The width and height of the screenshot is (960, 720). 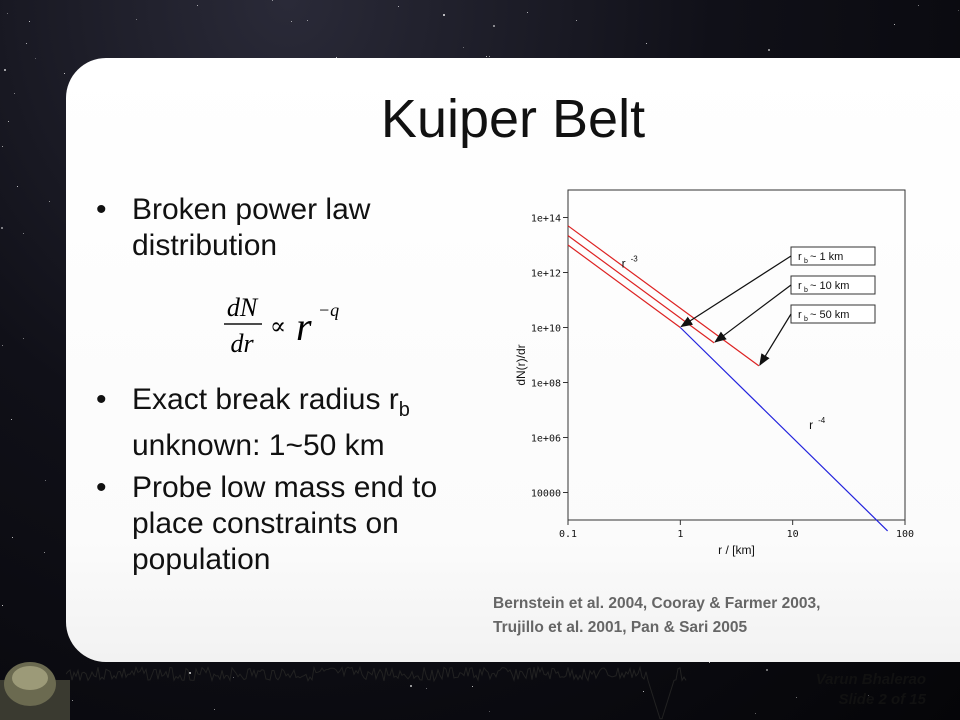 I want to click on y-axis-label: dN(r)/dr, so click(x=521, y=364).